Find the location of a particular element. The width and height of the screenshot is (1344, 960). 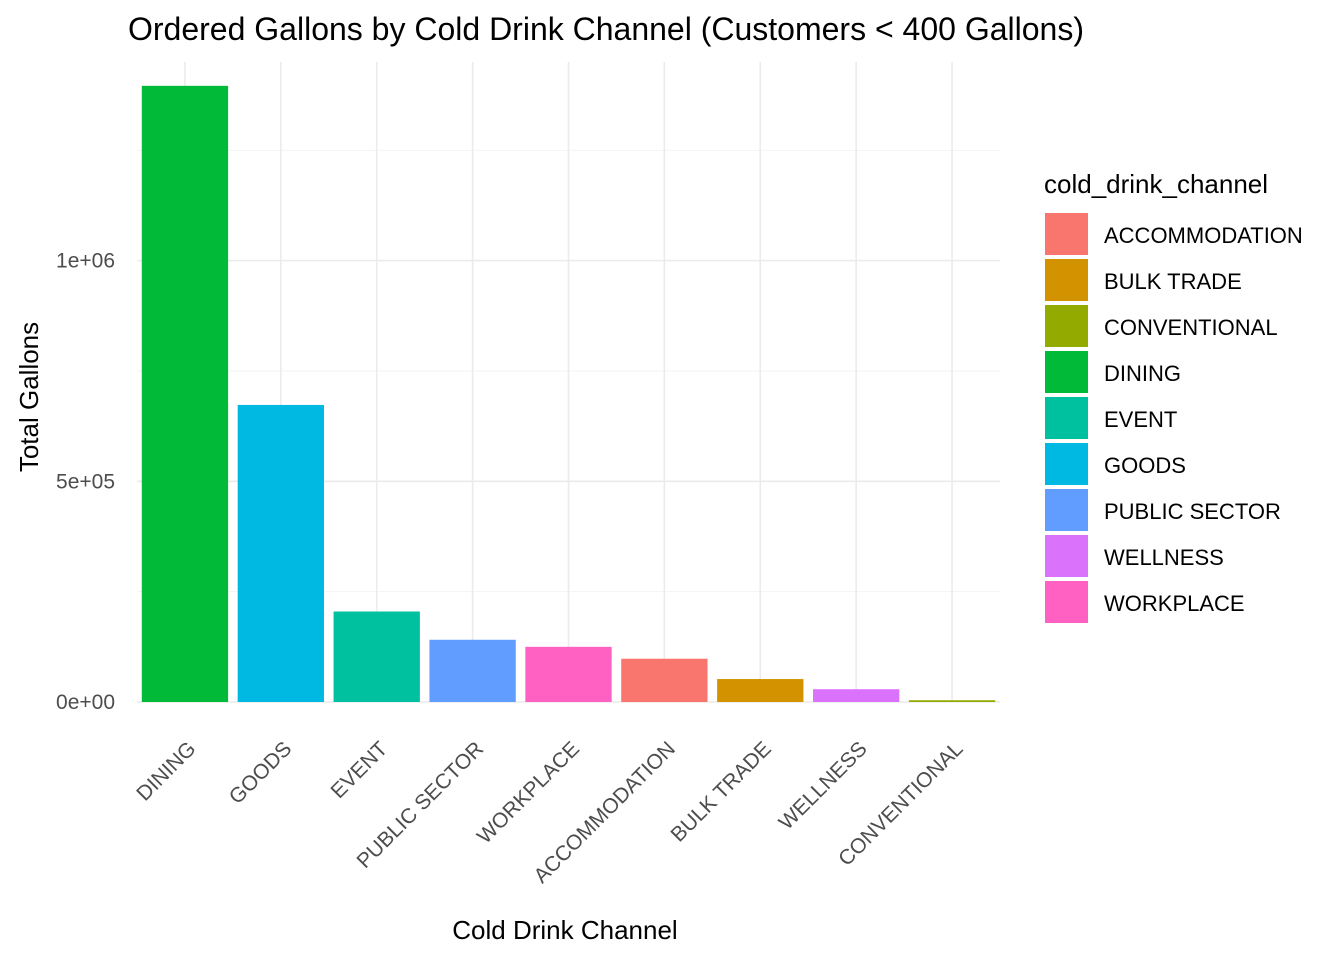

x-tick-label: WELLNESS is located at coordinates (823, 785).